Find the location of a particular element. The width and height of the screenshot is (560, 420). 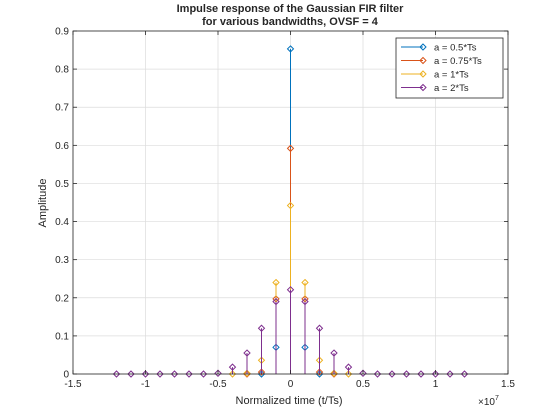

x-tick-label: -1 is located at coordinates (145, 384).